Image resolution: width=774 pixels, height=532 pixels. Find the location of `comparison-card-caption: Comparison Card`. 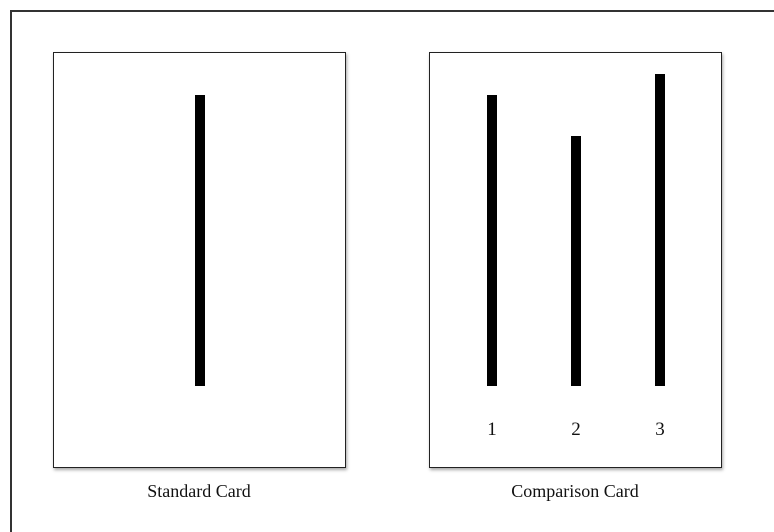

comparison-card-caption: Comparison Card is located at coordinates (575, 491).